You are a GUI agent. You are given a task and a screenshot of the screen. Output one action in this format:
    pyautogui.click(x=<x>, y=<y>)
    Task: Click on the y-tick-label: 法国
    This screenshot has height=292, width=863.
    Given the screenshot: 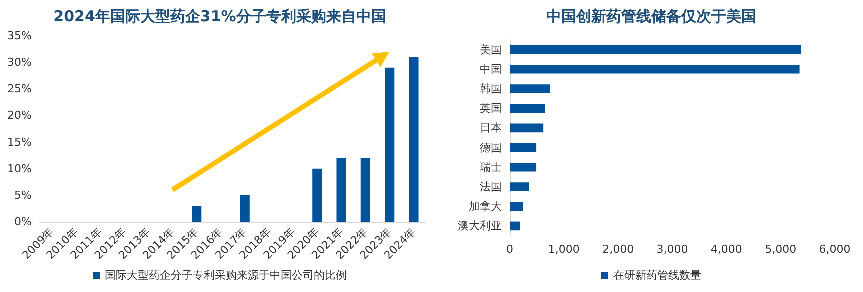 What is the action you would take?
    pyautogui.click(x=491, y=187)
    